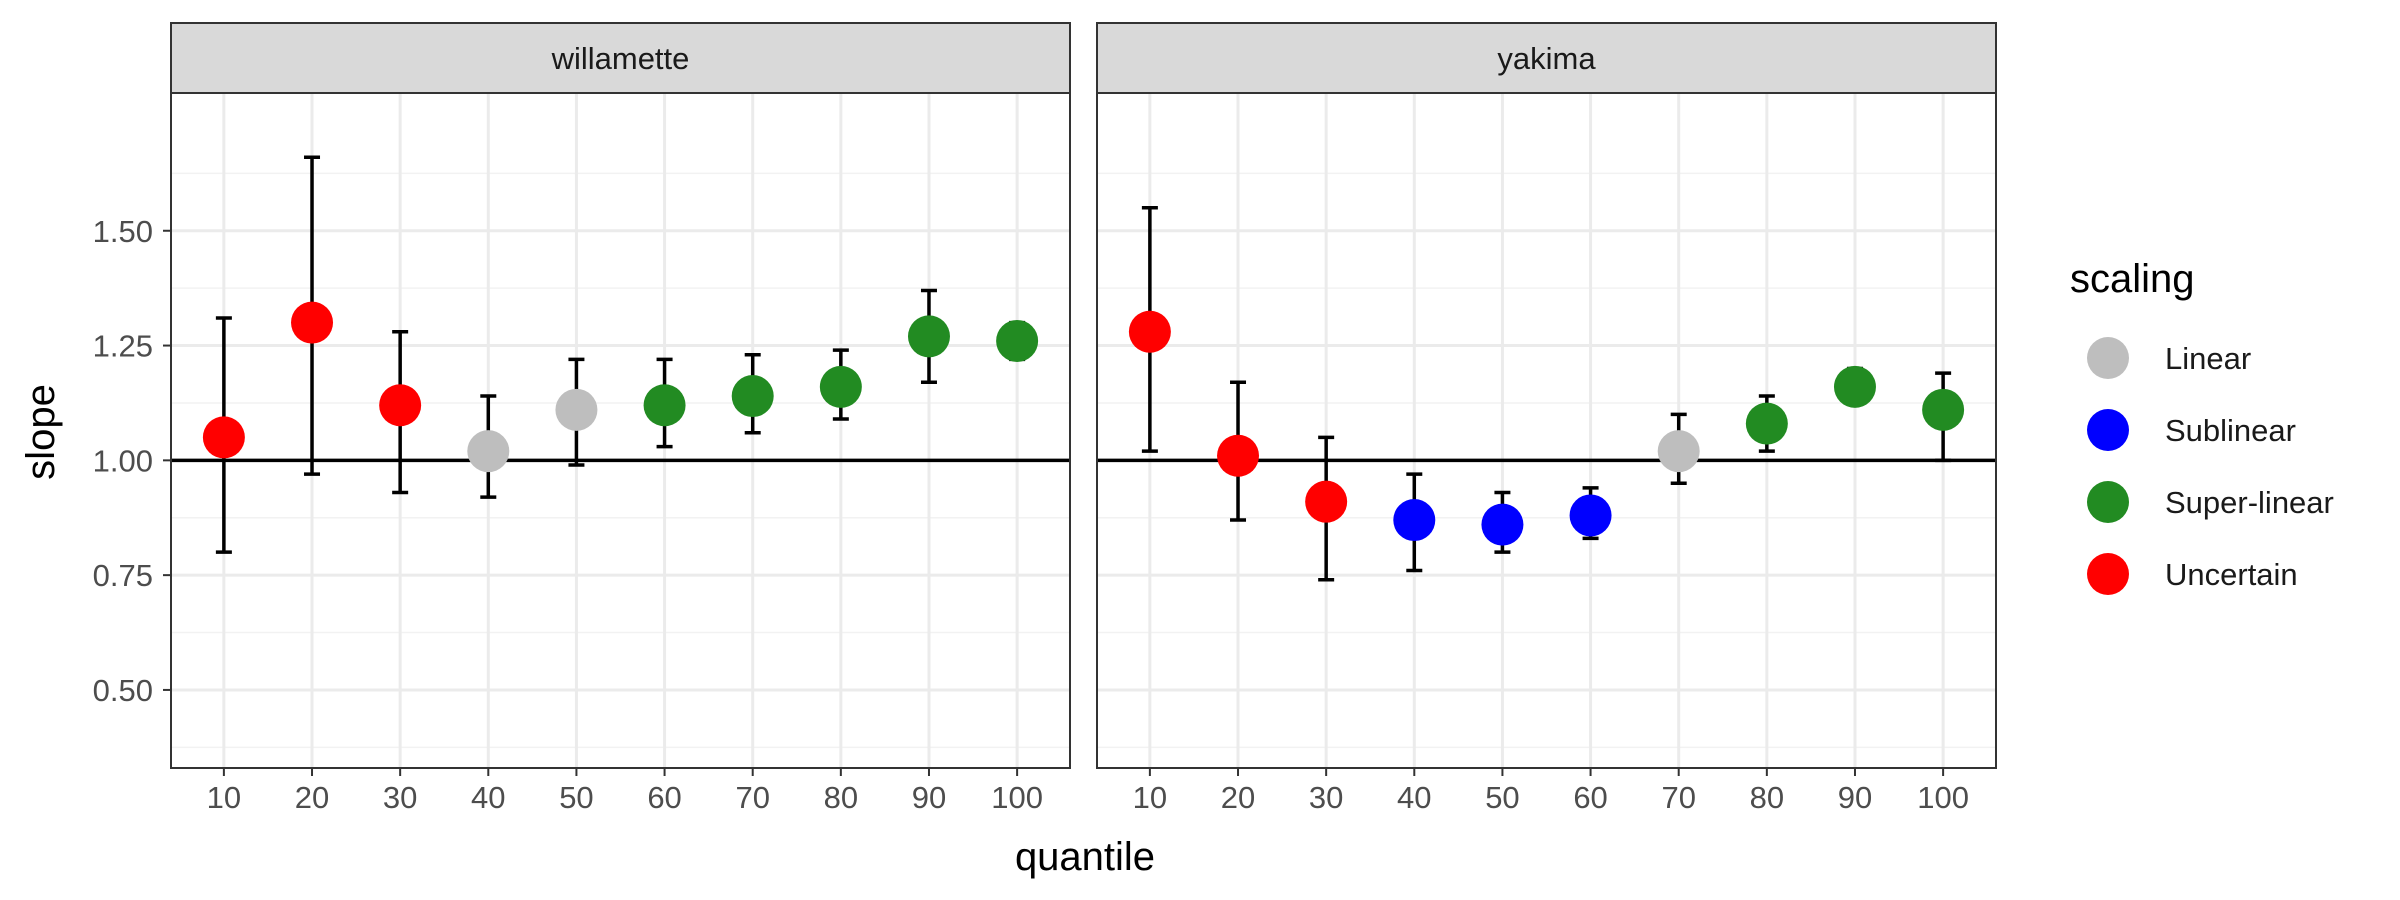 The image size is (2400, 900). Describe the element at coordinates (123, 346) in the screenshot. I see `y-tick-label: 1.25` at that location.